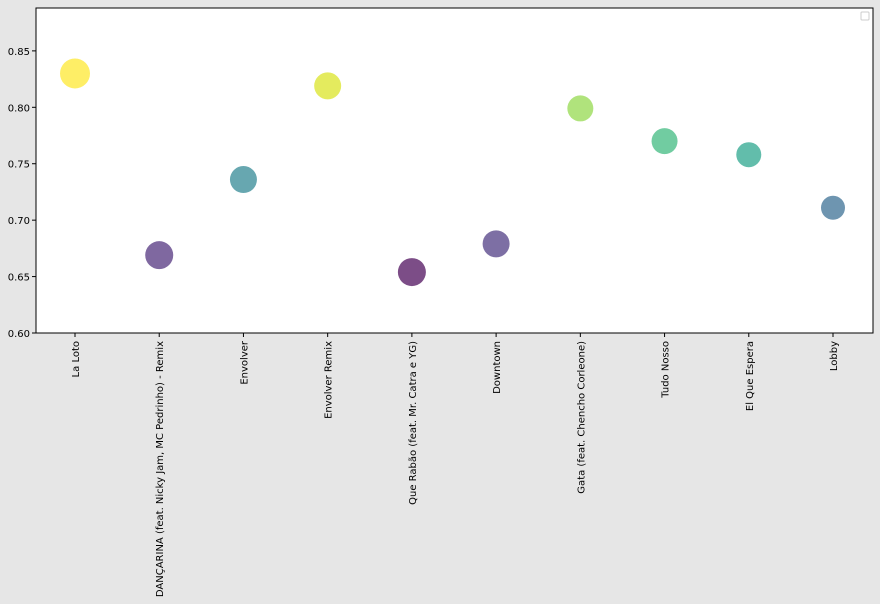 Image resolution: width=880 pixels, height=604 pixels. What do you see at coordinates (19, 278) in the screenshot?
I see `y-tick-label: 0.65` at bounding box center [19, 278].